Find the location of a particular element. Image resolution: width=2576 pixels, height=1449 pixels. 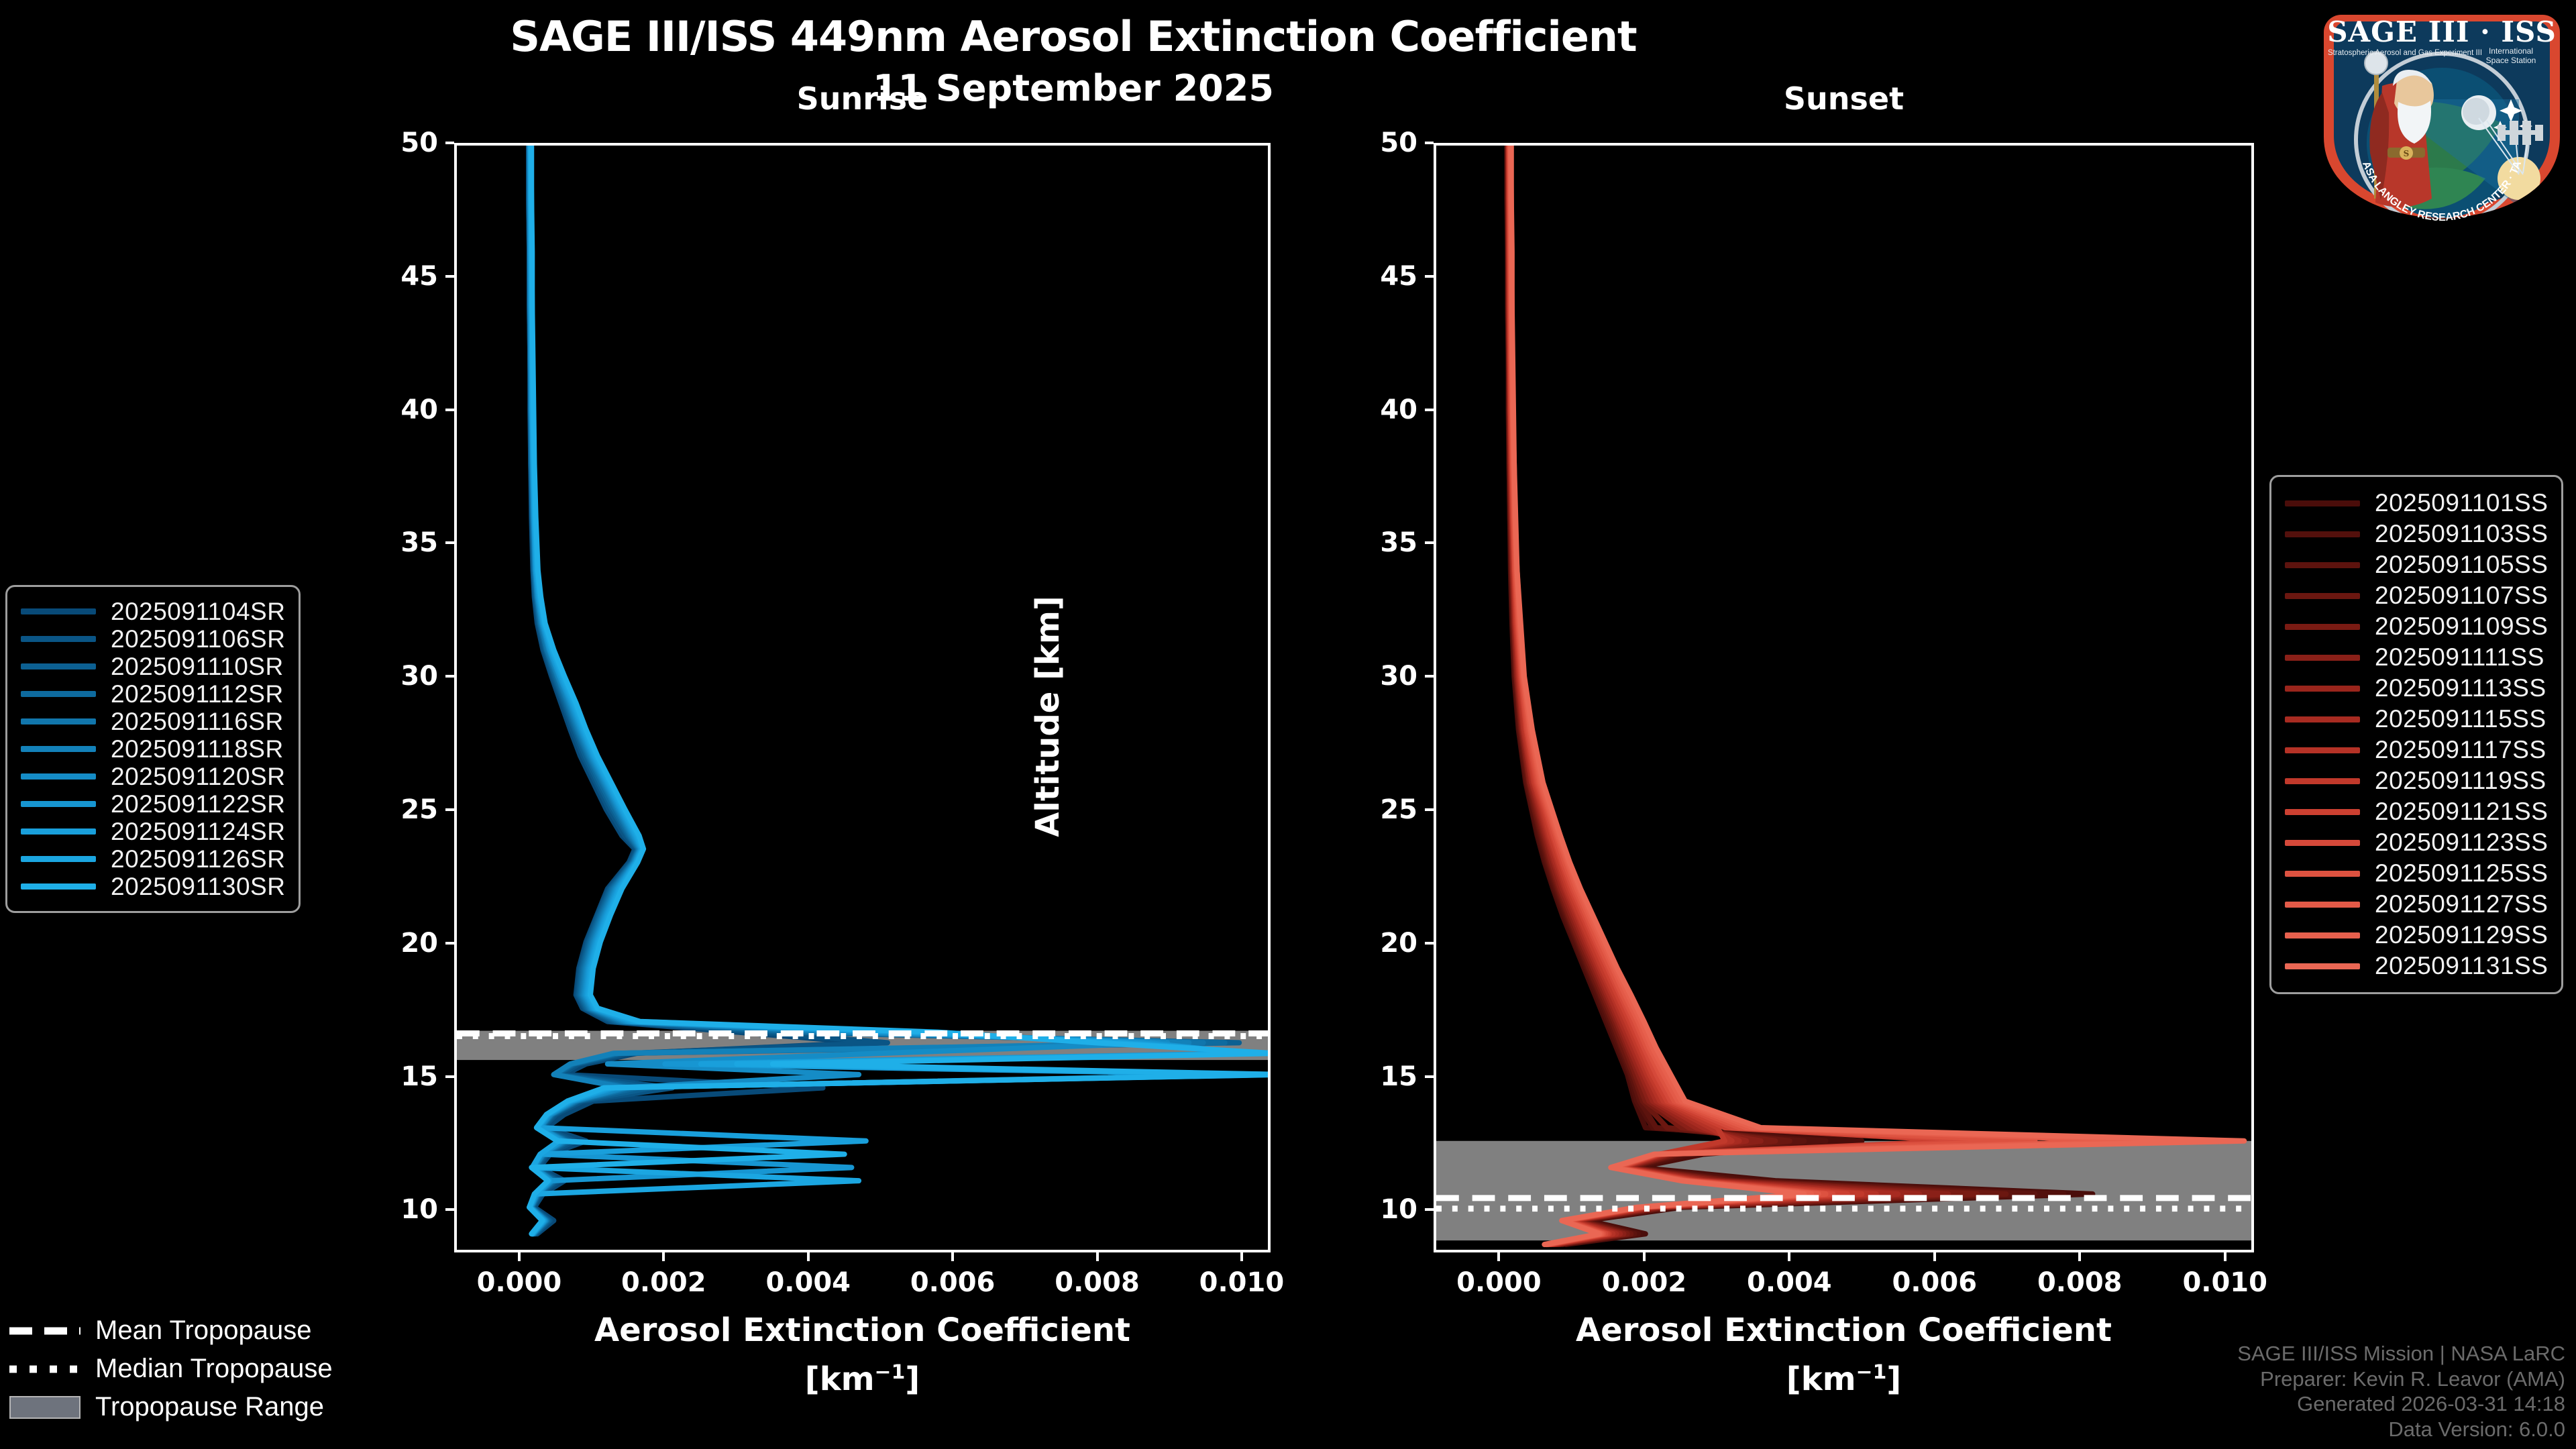

legend-item-mean-tropopause: Mean Tropopause is located at coordinates (171, 1330).